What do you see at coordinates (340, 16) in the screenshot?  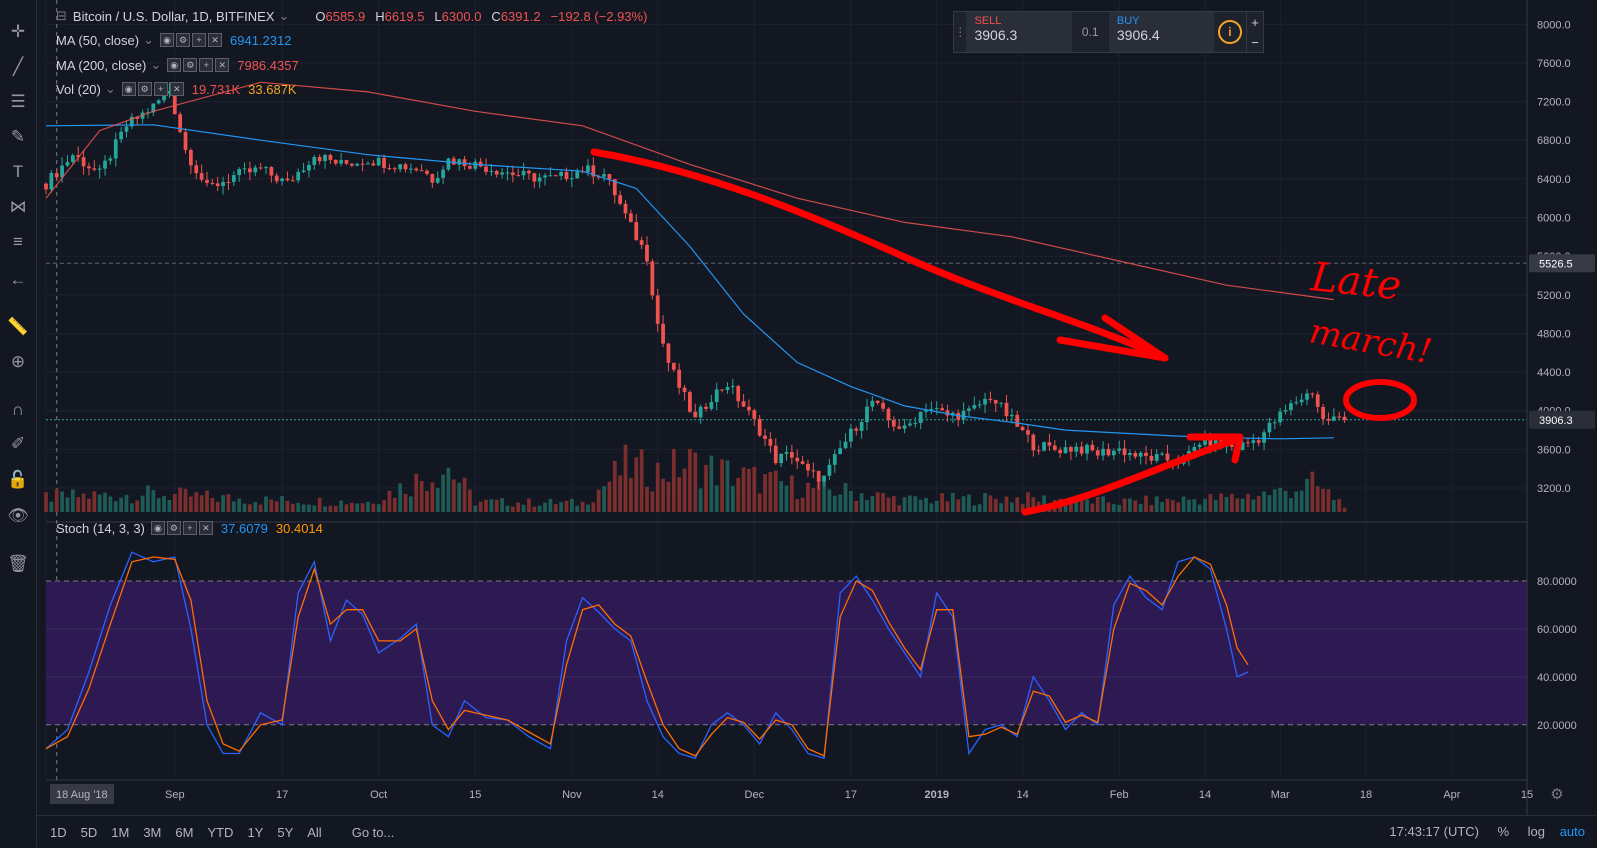 I see `ohlc-open: O6585.9` at bounding box center [340, 16].